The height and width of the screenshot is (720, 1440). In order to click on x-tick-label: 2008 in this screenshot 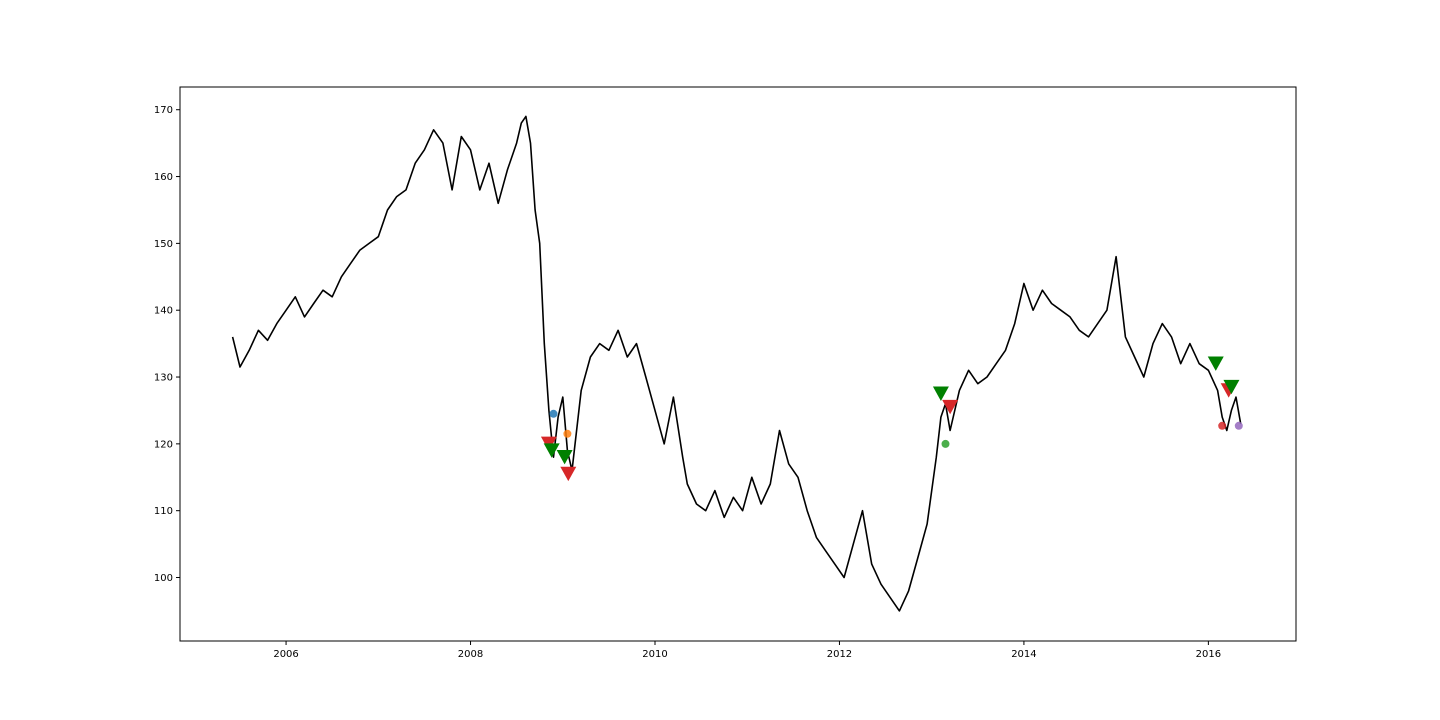, I will do `click(470, 654)`.